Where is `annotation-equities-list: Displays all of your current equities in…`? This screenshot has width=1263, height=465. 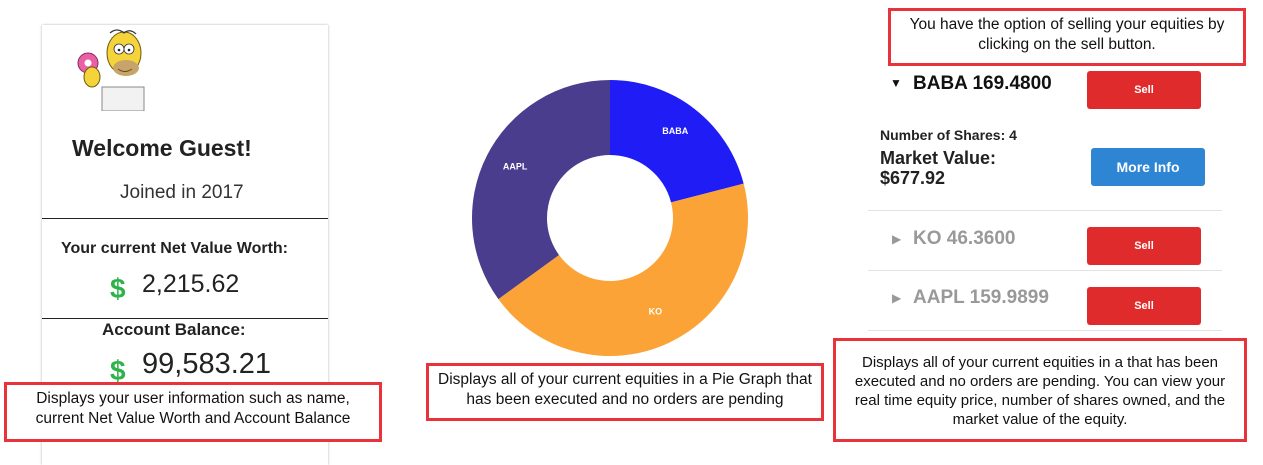 annotation-equities-list: Displays all of your current equities in… is located at coordinates (1040, 390).